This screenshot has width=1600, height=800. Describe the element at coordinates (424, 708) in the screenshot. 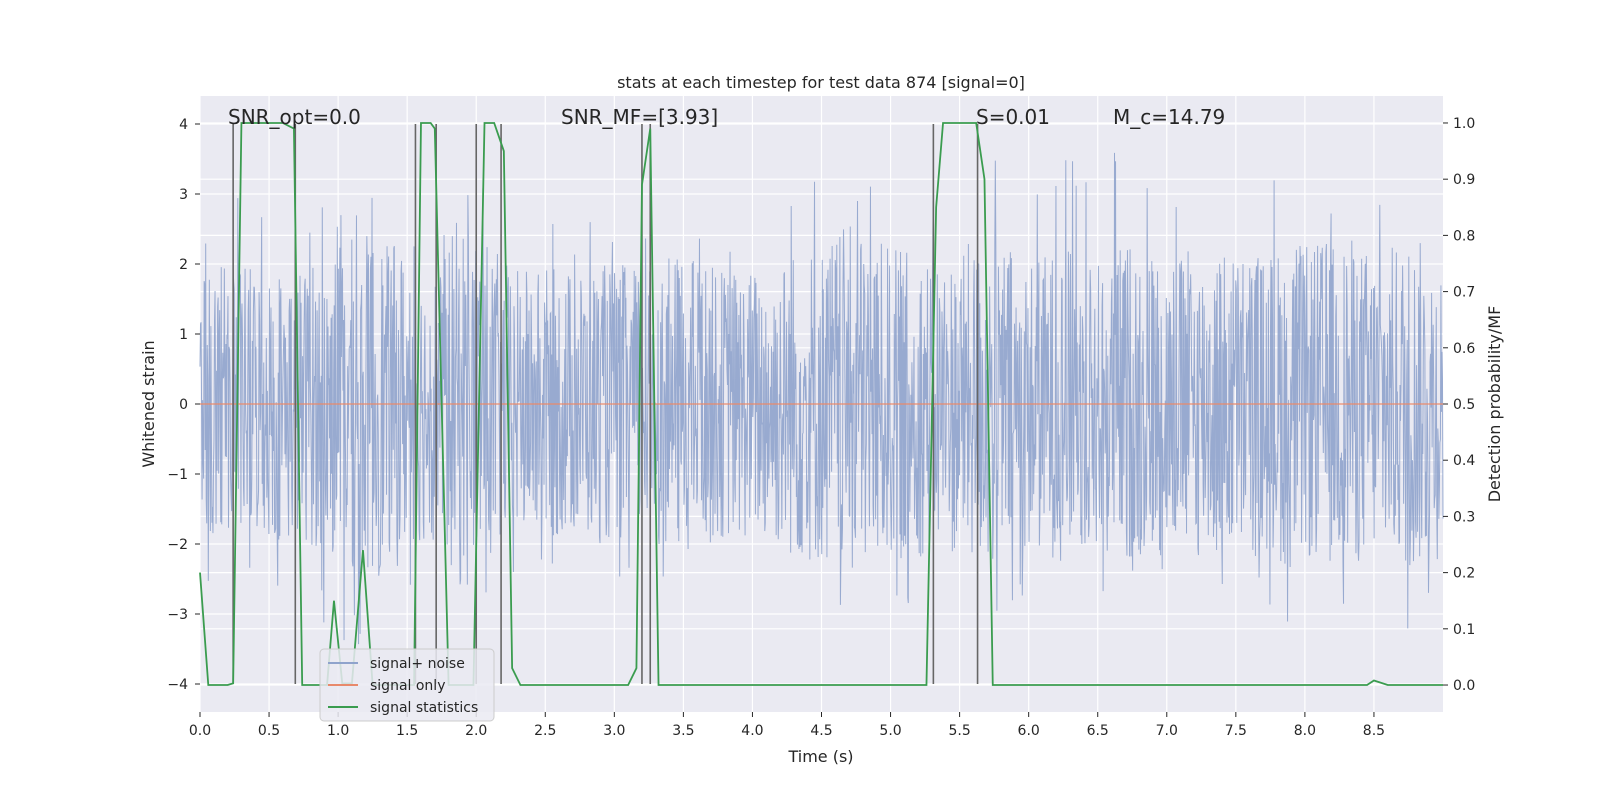

I see `legend-label-signal-statistics: signal statistics` at that location.